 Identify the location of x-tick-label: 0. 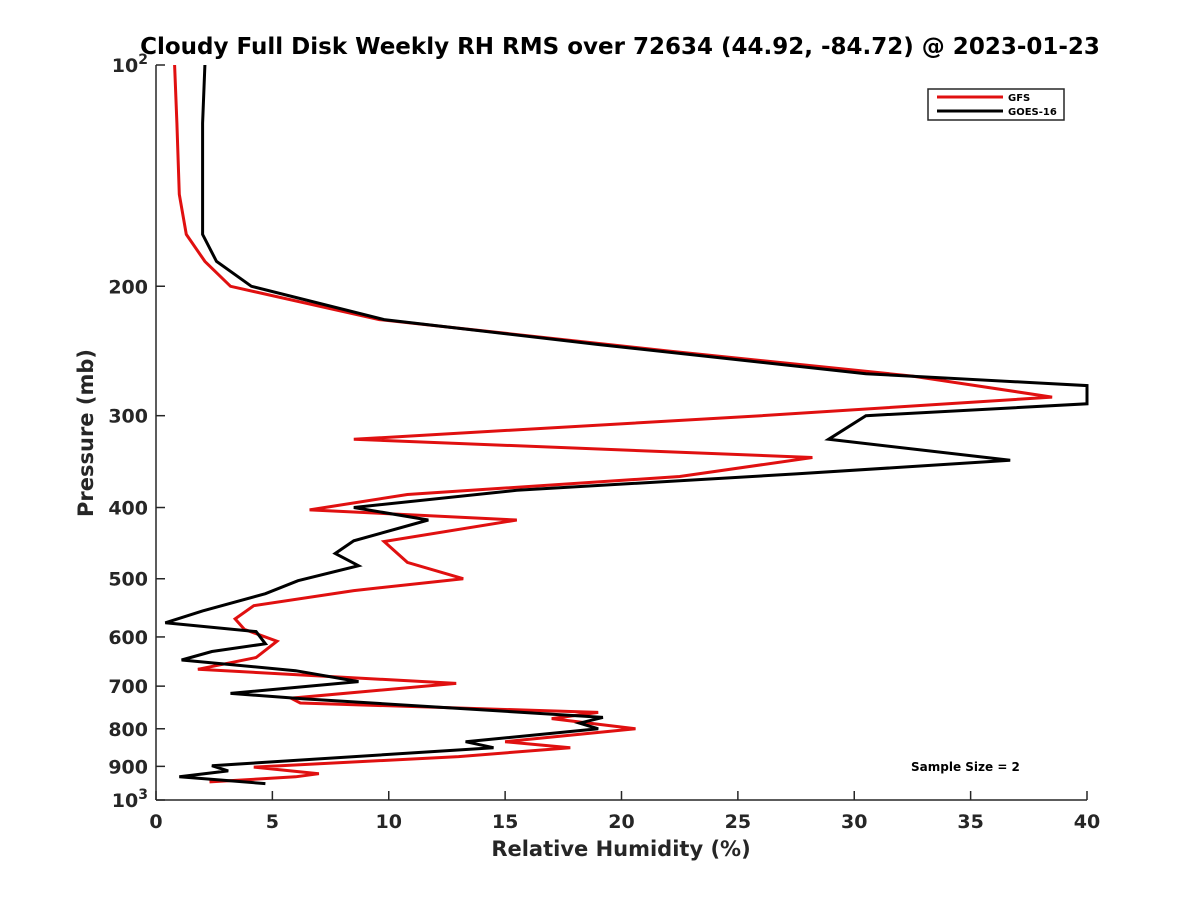
(155, 822).